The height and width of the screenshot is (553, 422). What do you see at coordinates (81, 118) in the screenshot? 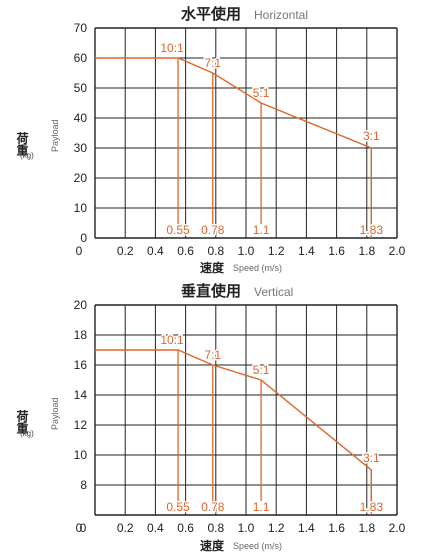
I see `y-tick-label: 40` at bounding box center [81, 118].